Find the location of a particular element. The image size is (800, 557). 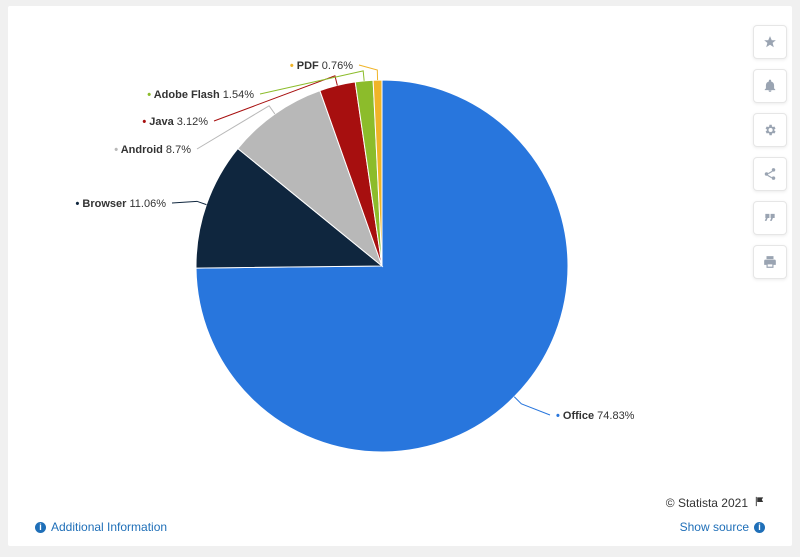

quote-icon is located at coordinates (769, 217).